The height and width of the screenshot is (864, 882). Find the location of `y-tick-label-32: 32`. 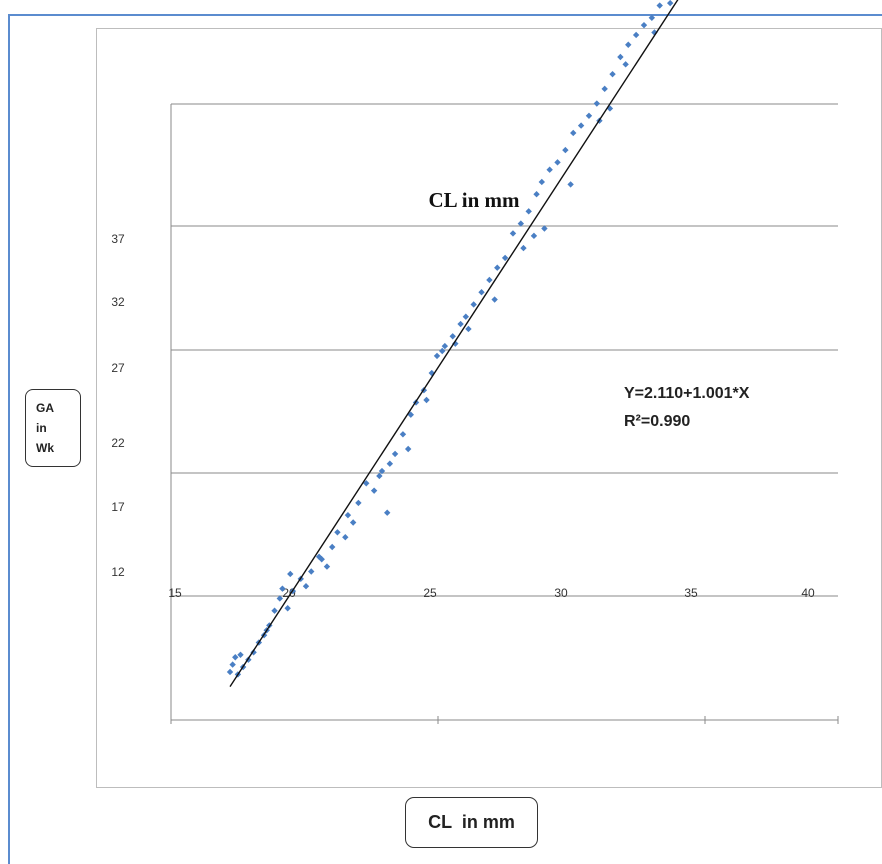

y-tick-label-32: 32 is located at coordinates (118, 302).